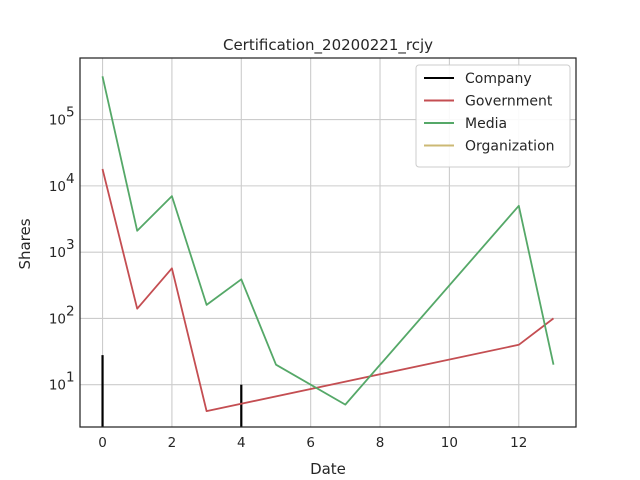 This screenshot has height=480, width=640. What do you see at coordinates (310, 443) in the screenshot?
I see `x-tick-label: 6` at bounding box center [310, 443].